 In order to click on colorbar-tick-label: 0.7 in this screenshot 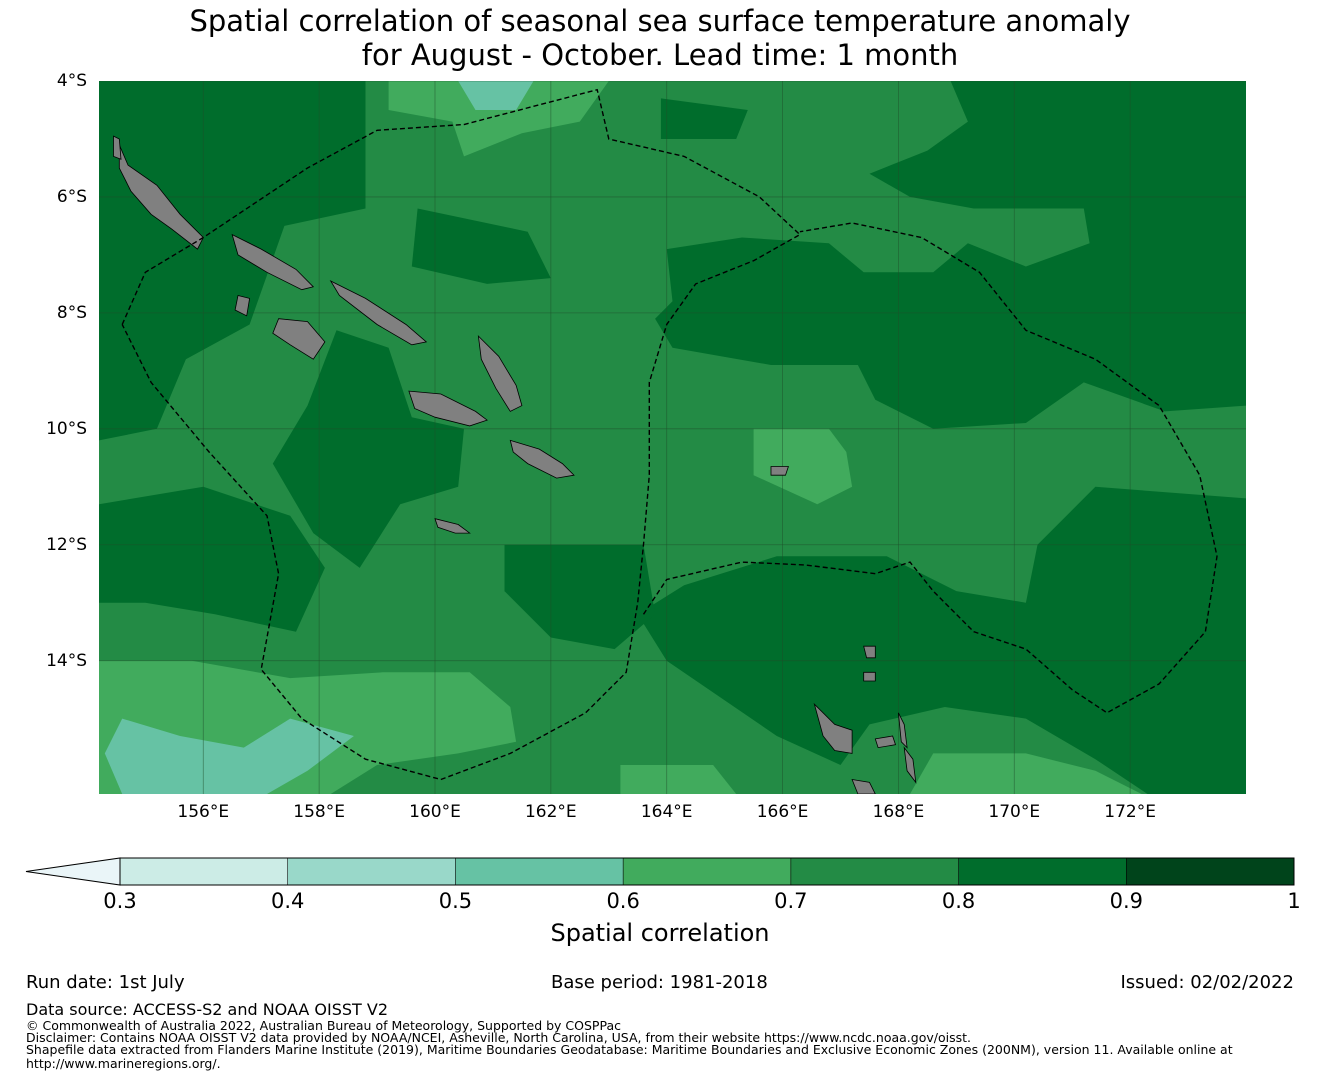, I will do `click(791, 901)`.